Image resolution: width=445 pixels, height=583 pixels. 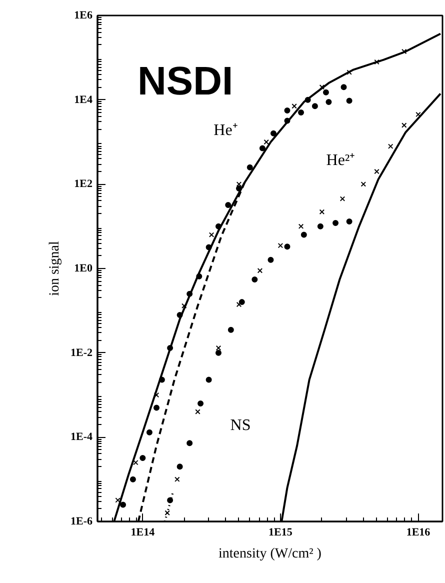 I want to click on y-tick-label: 1E6, so click(x=83, y=16).